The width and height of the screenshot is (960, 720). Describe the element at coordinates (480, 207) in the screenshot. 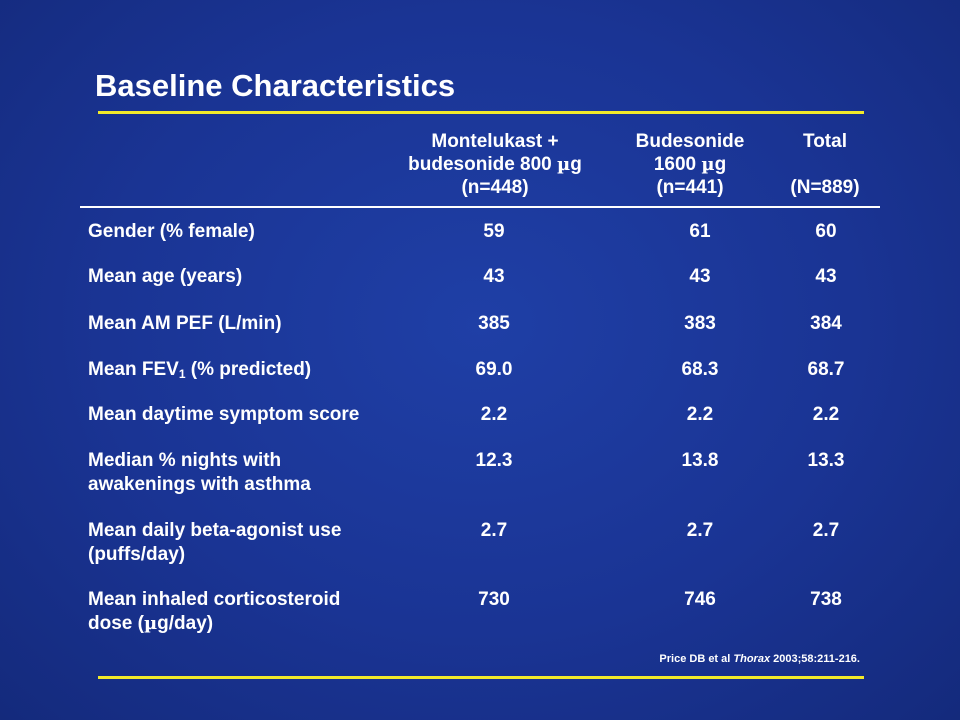

I see `header-divider` at that location.